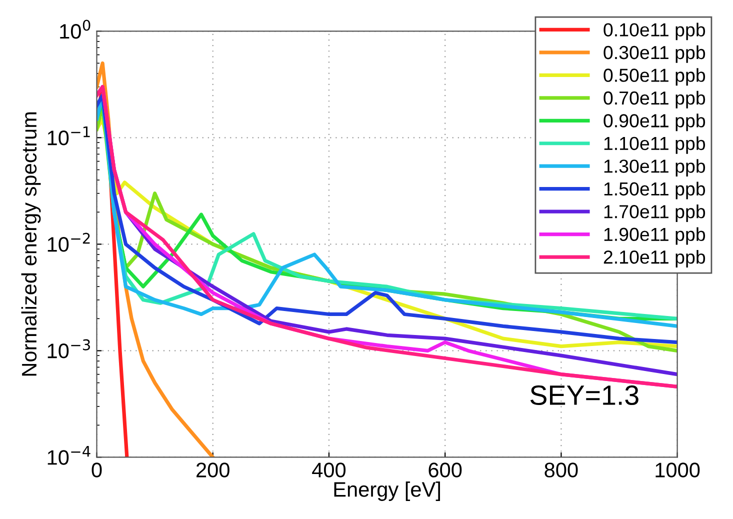 Image resolution: width=733 pixels, height=519 pixels. Describe the element at coordinates (655, 99) in the screenshot. I see `legend-label: 0.70e11 ppb` at that location.